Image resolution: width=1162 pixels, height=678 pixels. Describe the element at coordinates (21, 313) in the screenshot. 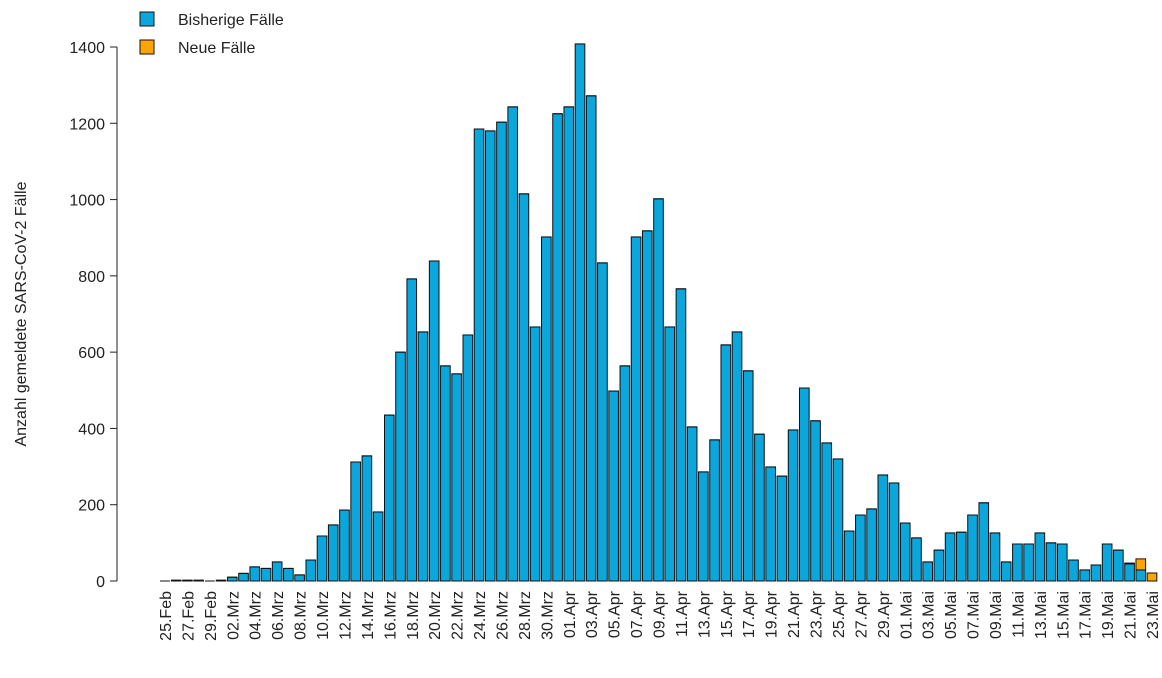

I see `y-axis-title: Anzahl gemeldete SARS-CoV-2 Fälle` at that location.